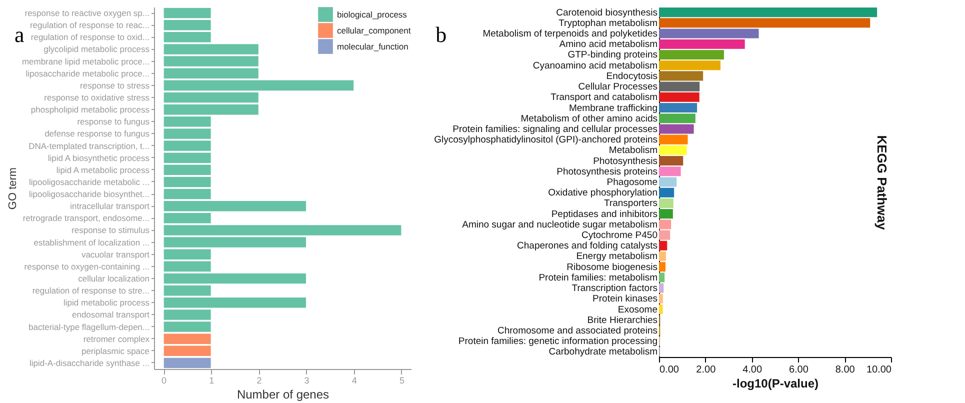 The image size is (965, 403). Describe the element at coordinates (607, 172) in the screenshot. I see `y-tick-label: Photosynthesis proteins` at that location.